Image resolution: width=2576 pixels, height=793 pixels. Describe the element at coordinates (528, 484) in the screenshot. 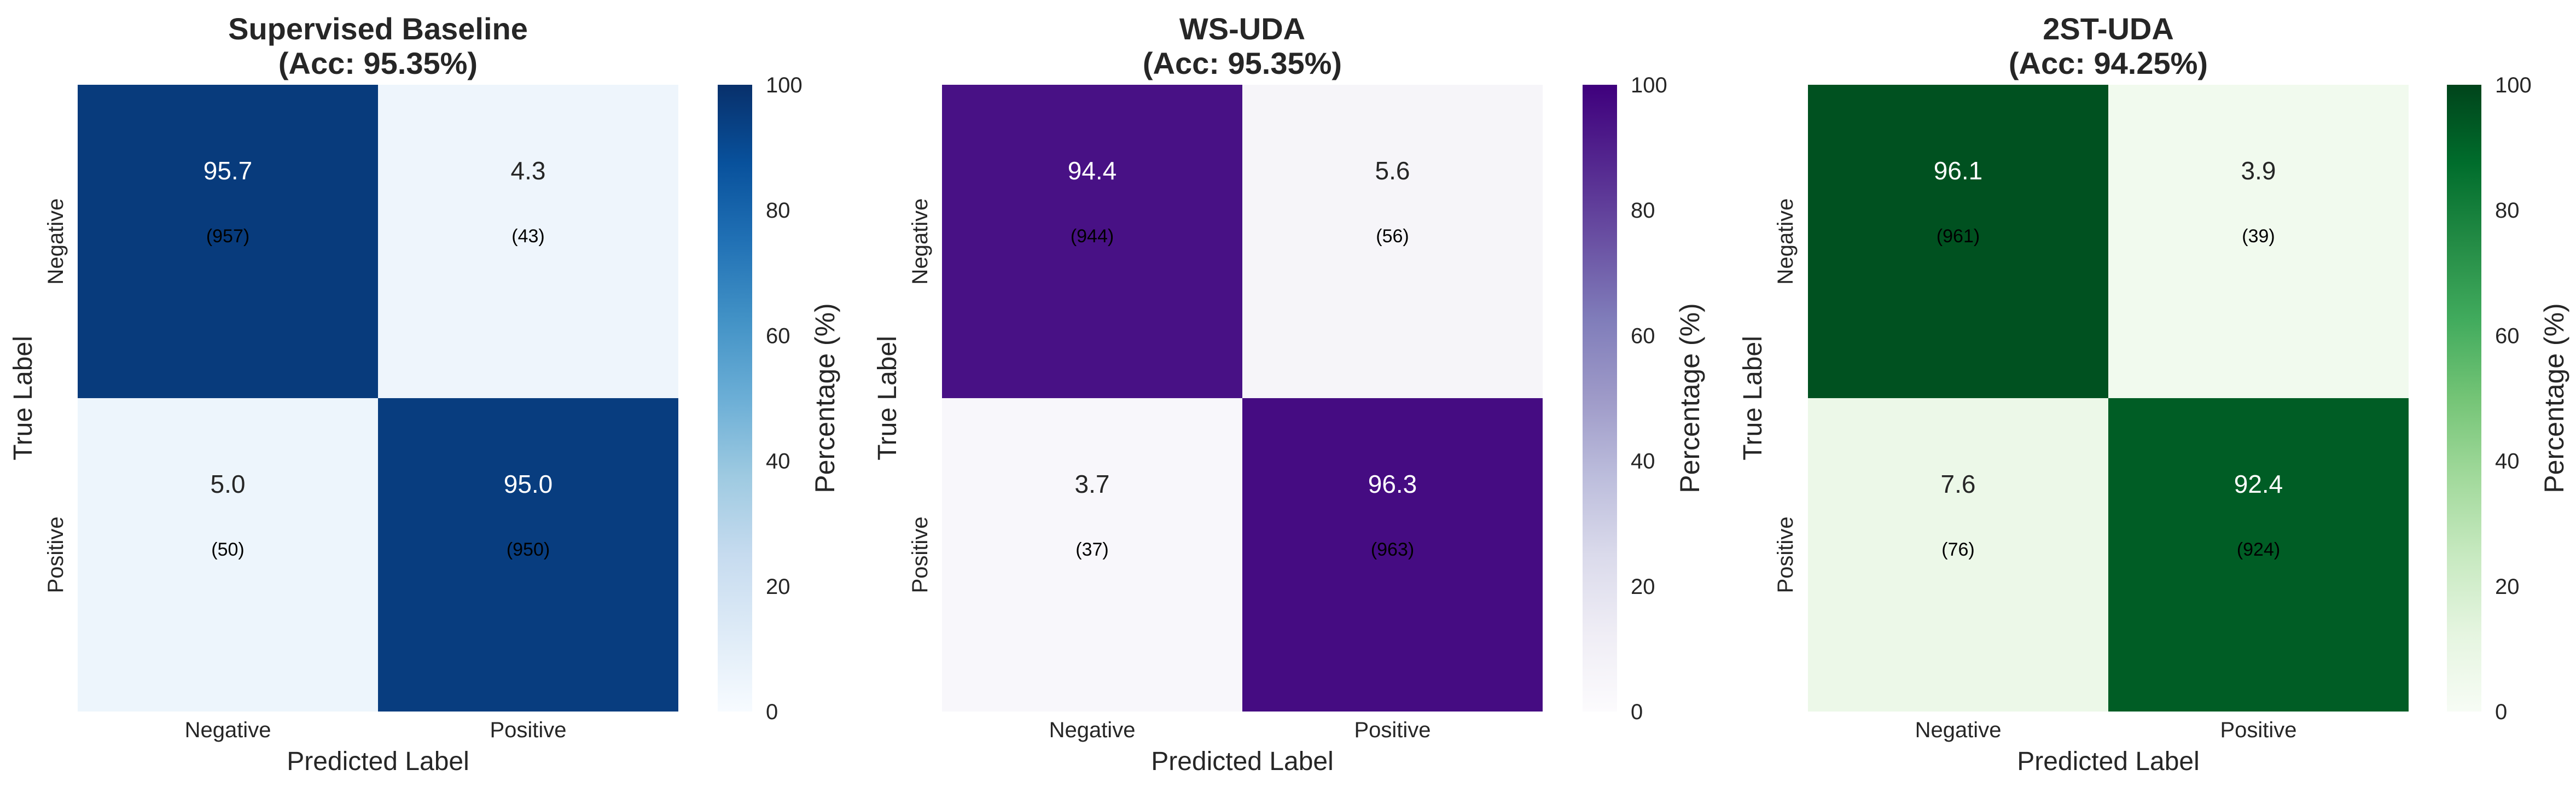

I see `cell-percentage-label: 95.0` at that location.